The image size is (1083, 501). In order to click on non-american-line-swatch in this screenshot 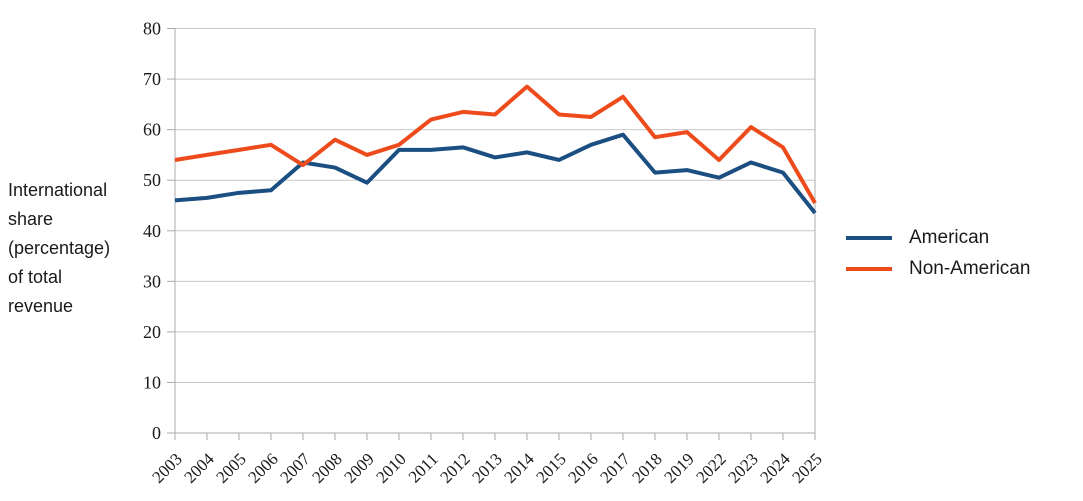, I will do `click(869, 269)`.